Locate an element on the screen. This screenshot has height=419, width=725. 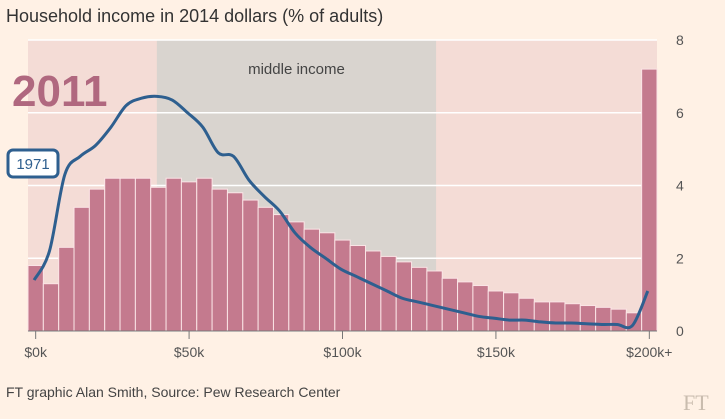
series-tag-box is located at coordinates (33, 163).